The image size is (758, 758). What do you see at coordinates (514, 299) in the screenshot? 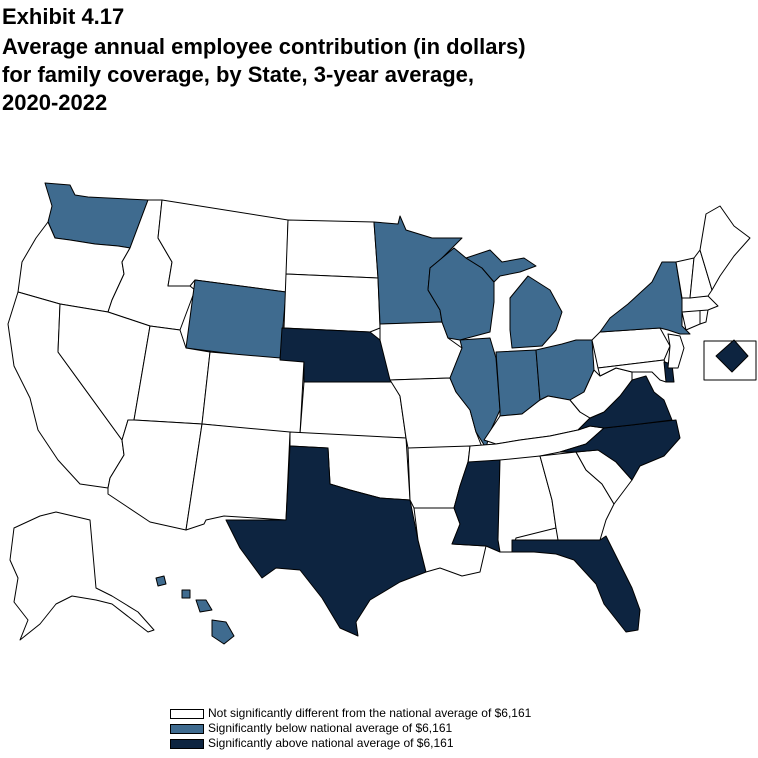
I see `state-mi` at bounding box center [514, 299].